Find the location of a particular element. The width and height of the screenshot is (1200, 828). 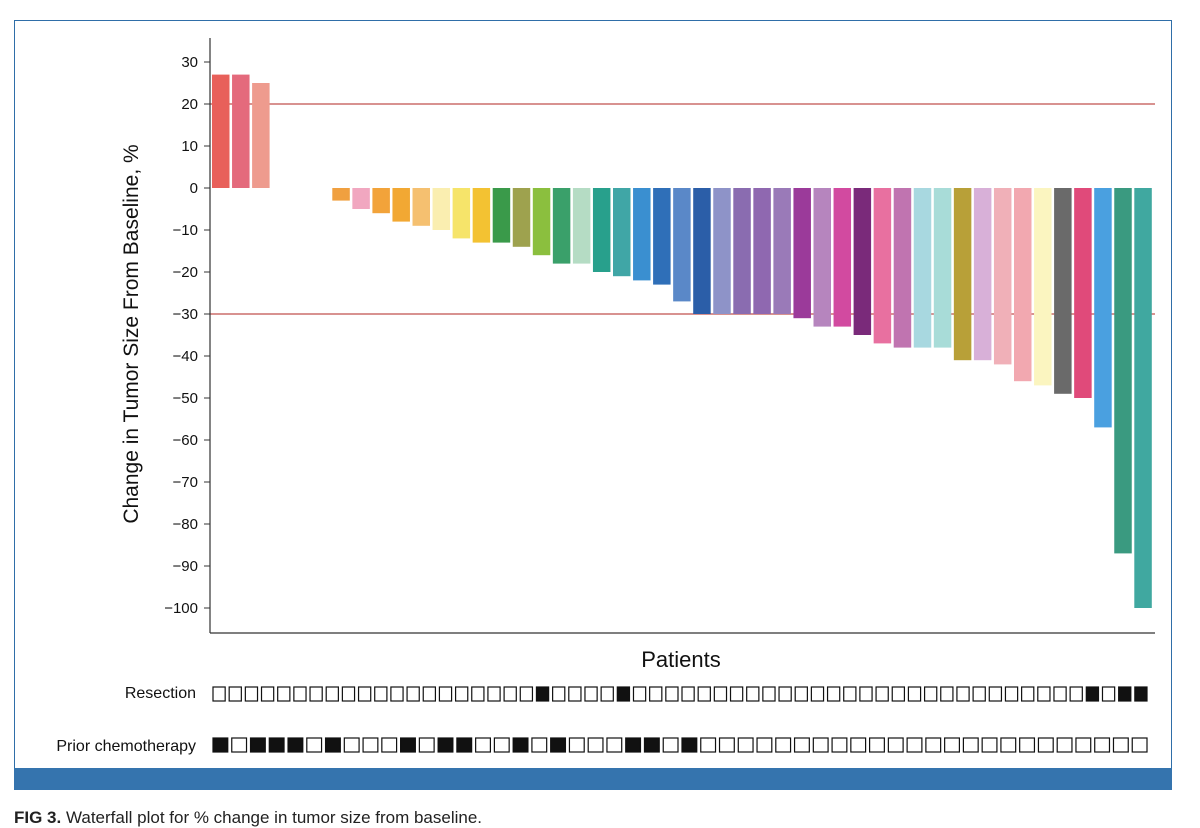

figure-footer-band is located at coordinates (593, 779).